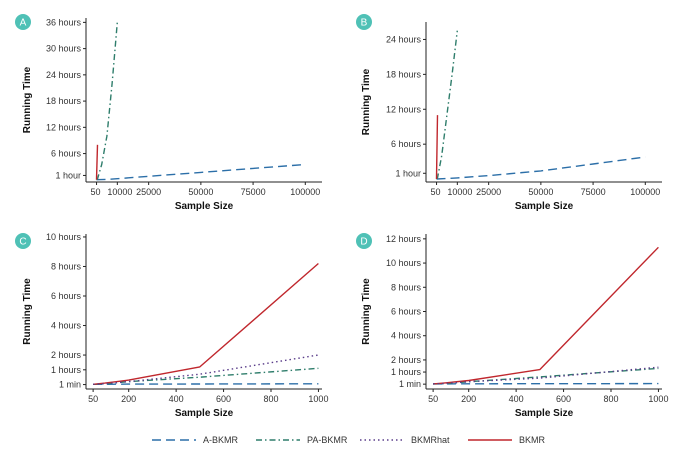 This screenshot has height=460, width=695. What do you see at coordinates (507, 440) in the screenshot?
I see `legend-item: BKMR` at bounding box center [507, 440].